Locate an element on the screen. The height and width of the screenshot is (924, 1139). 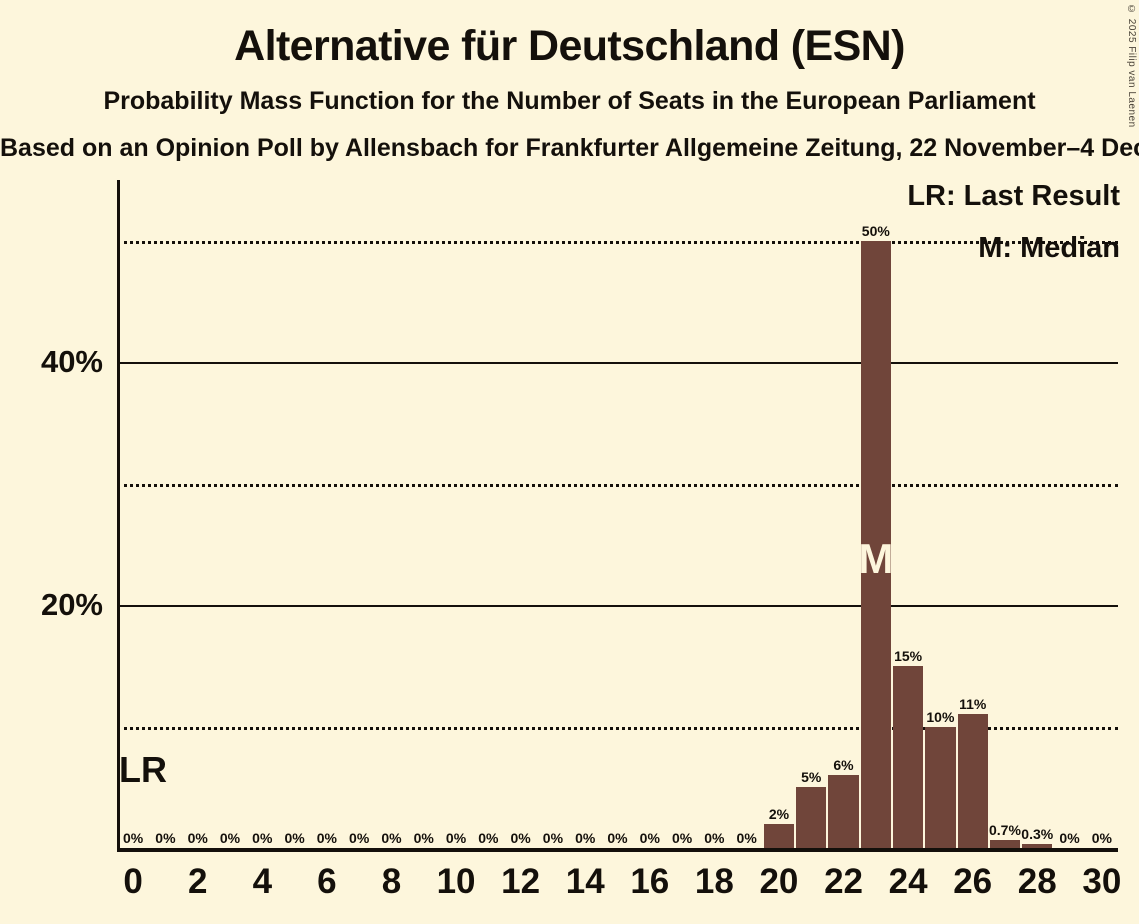
bar-seat-28: 0.3% is located at coordinates (1037, 837).